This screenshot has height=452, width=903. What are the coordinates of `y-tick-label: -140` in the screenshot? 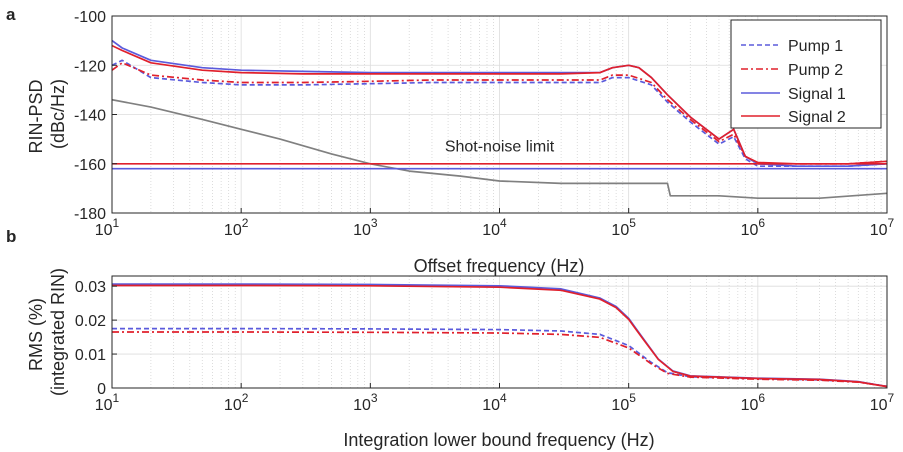 It's located at (90, 116).